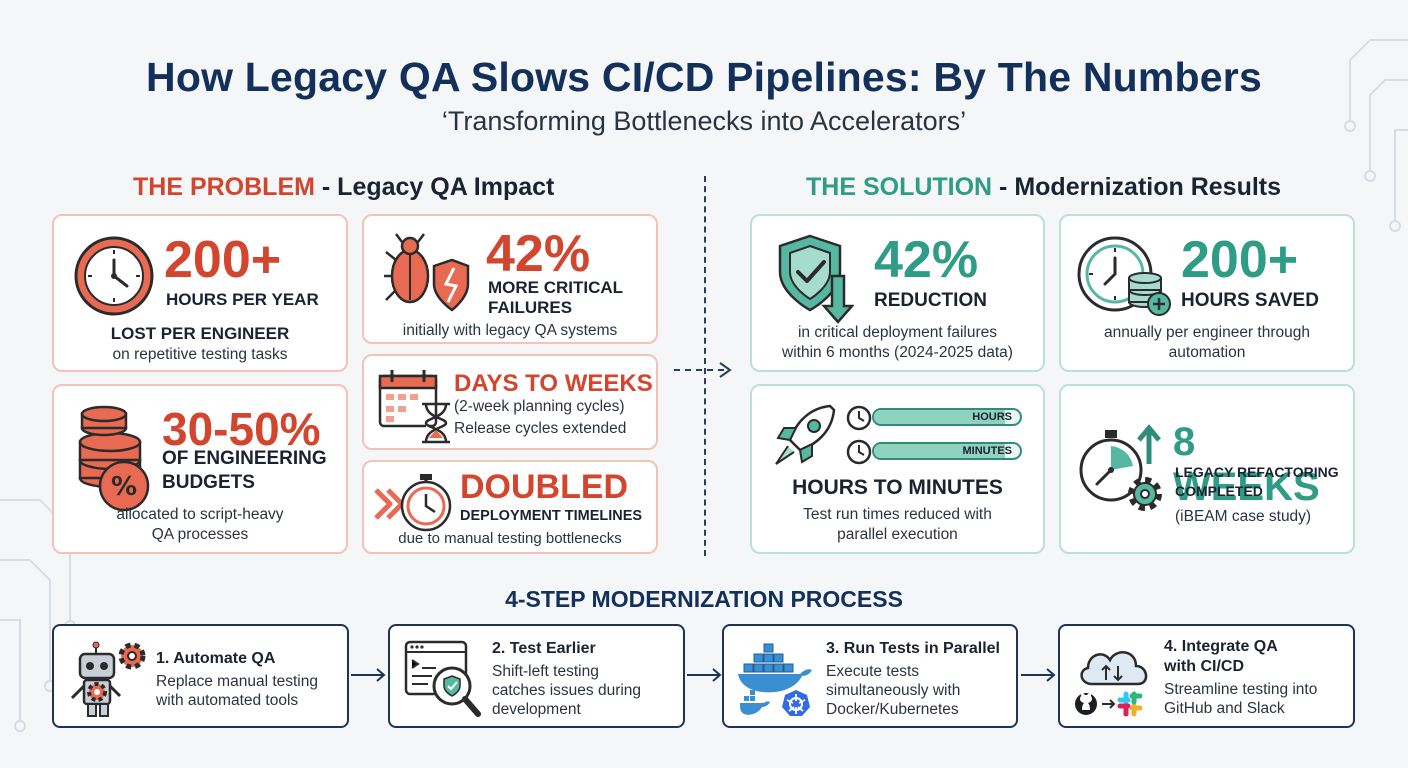 Image resolution: width=1408 pixels, height=768 pixels. Describe the element at coordinates (427, 272) in the screenshot. I see `bug-icon` at that location.